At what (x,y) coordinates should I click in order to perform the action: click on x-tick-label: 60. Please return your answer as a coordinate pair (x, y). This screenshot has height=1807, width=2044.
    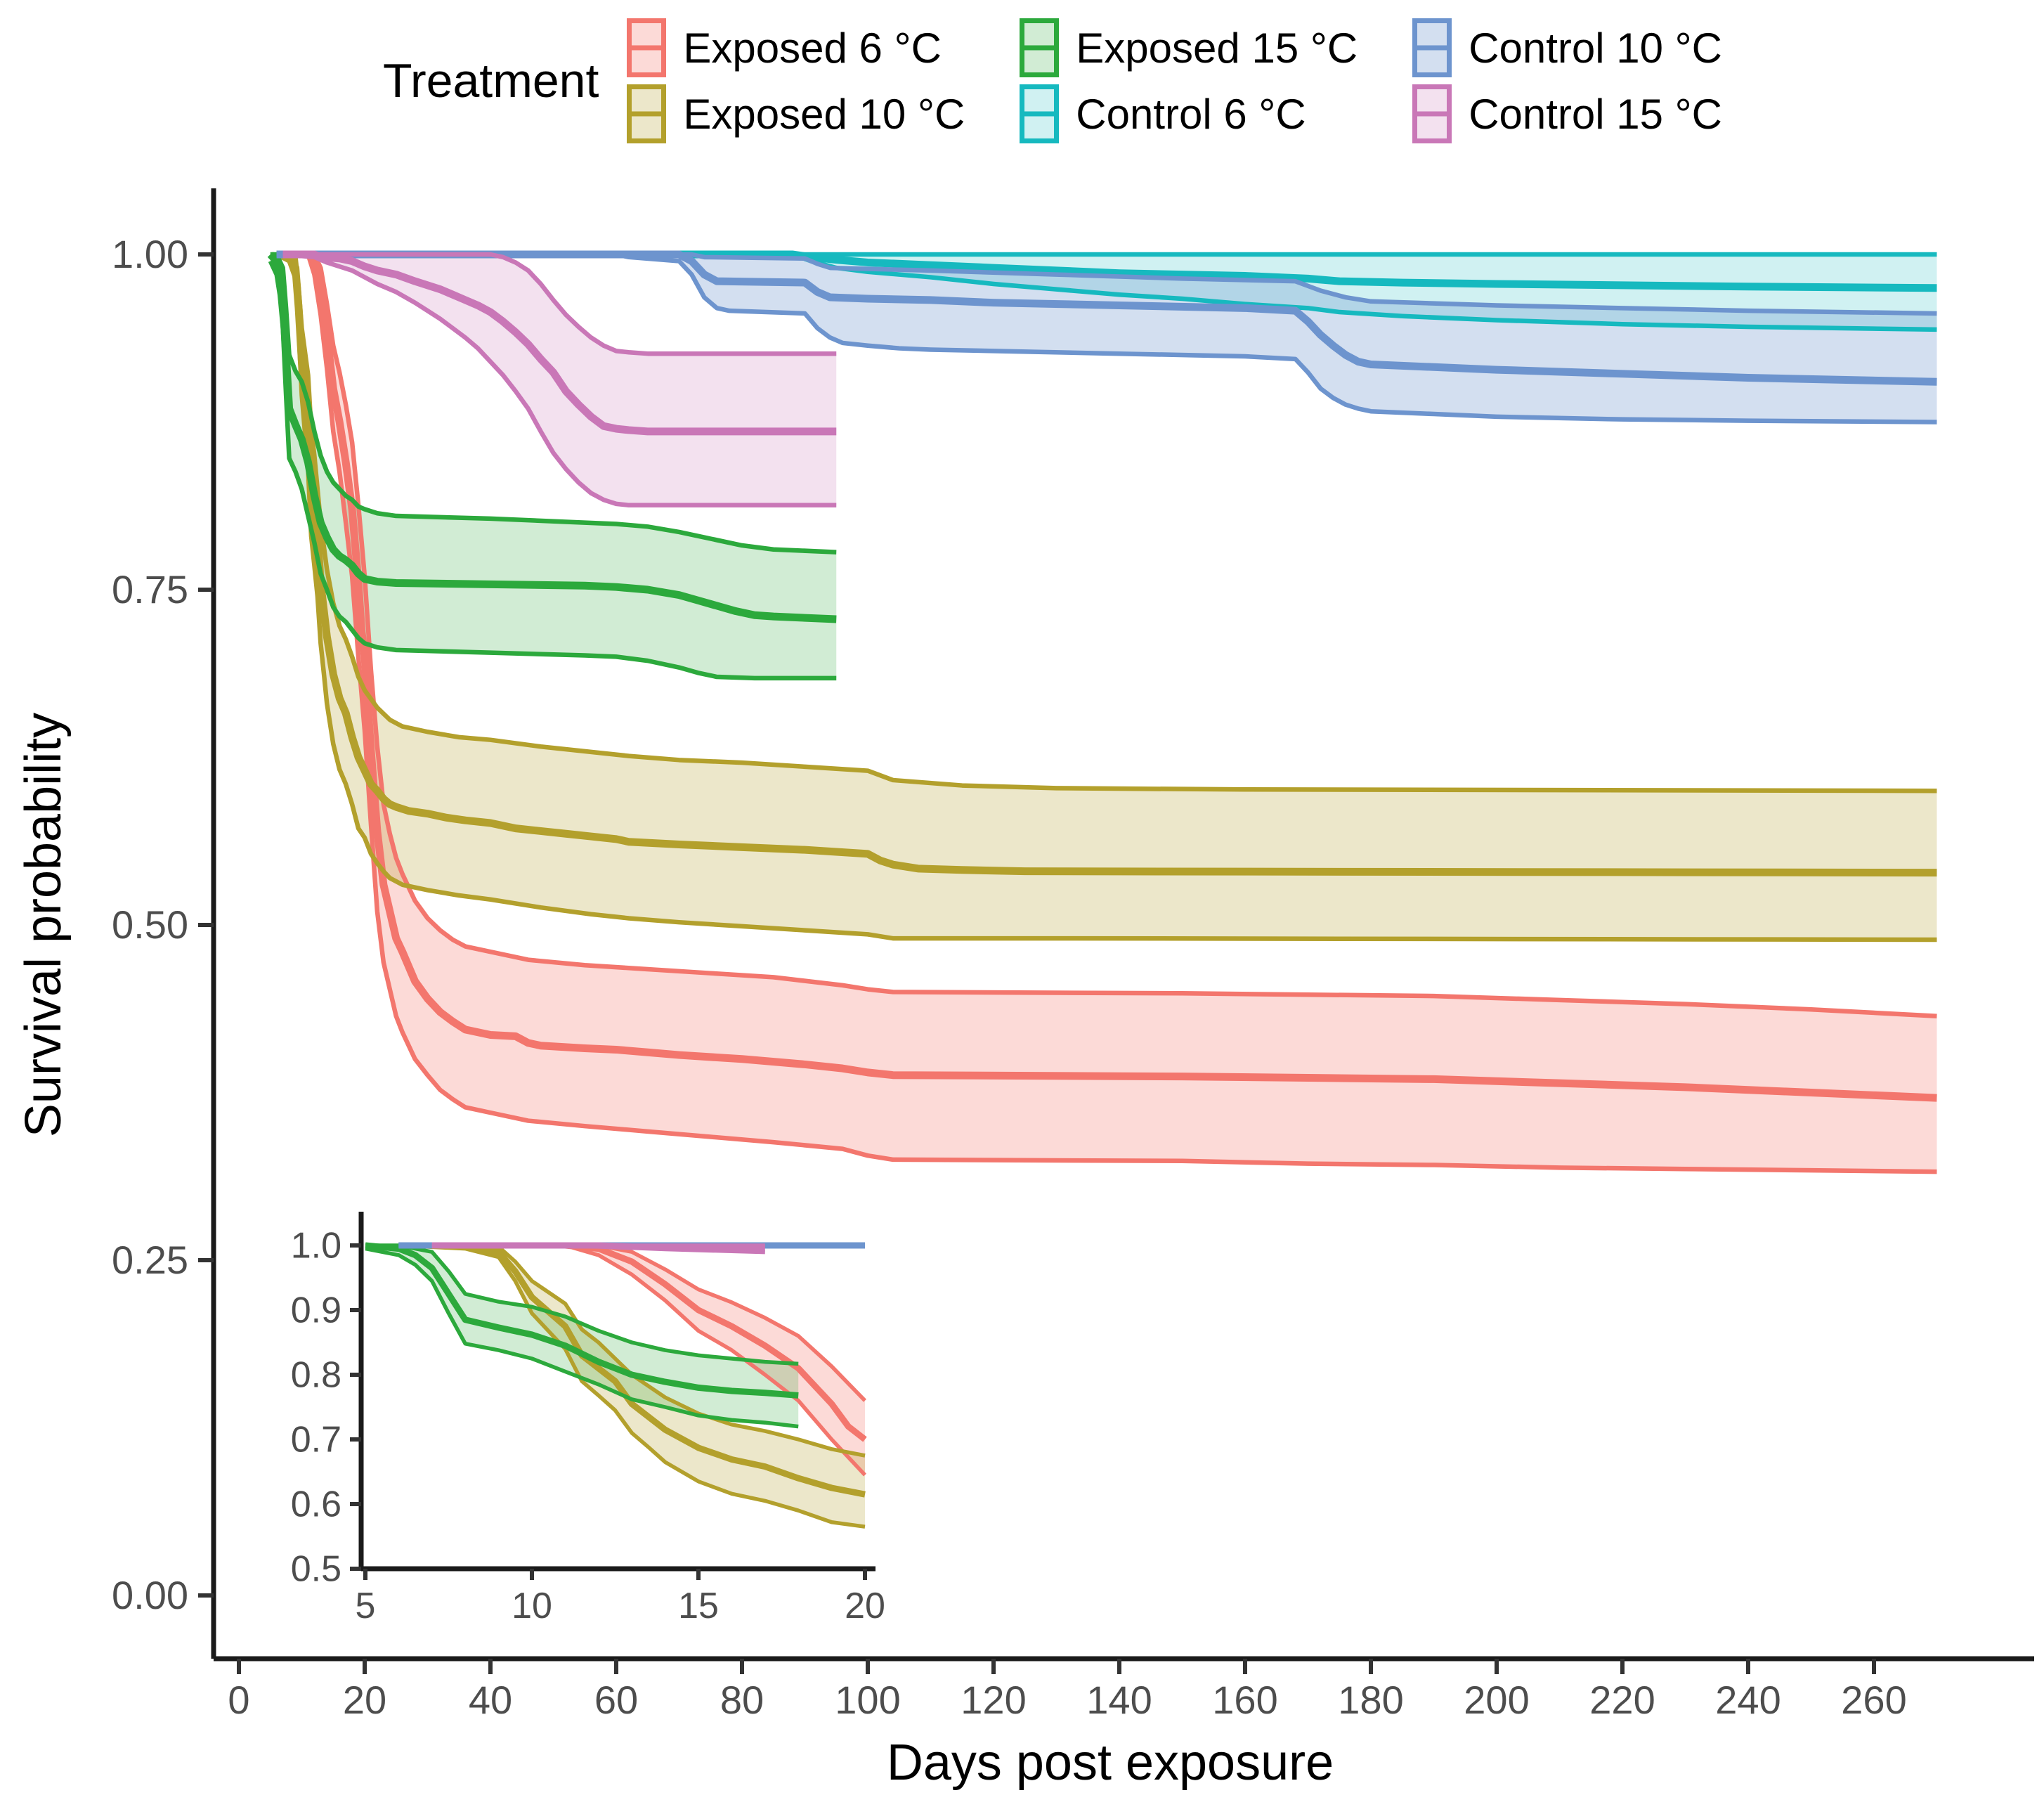
    Looking at the image, I should click on (616, 1700).